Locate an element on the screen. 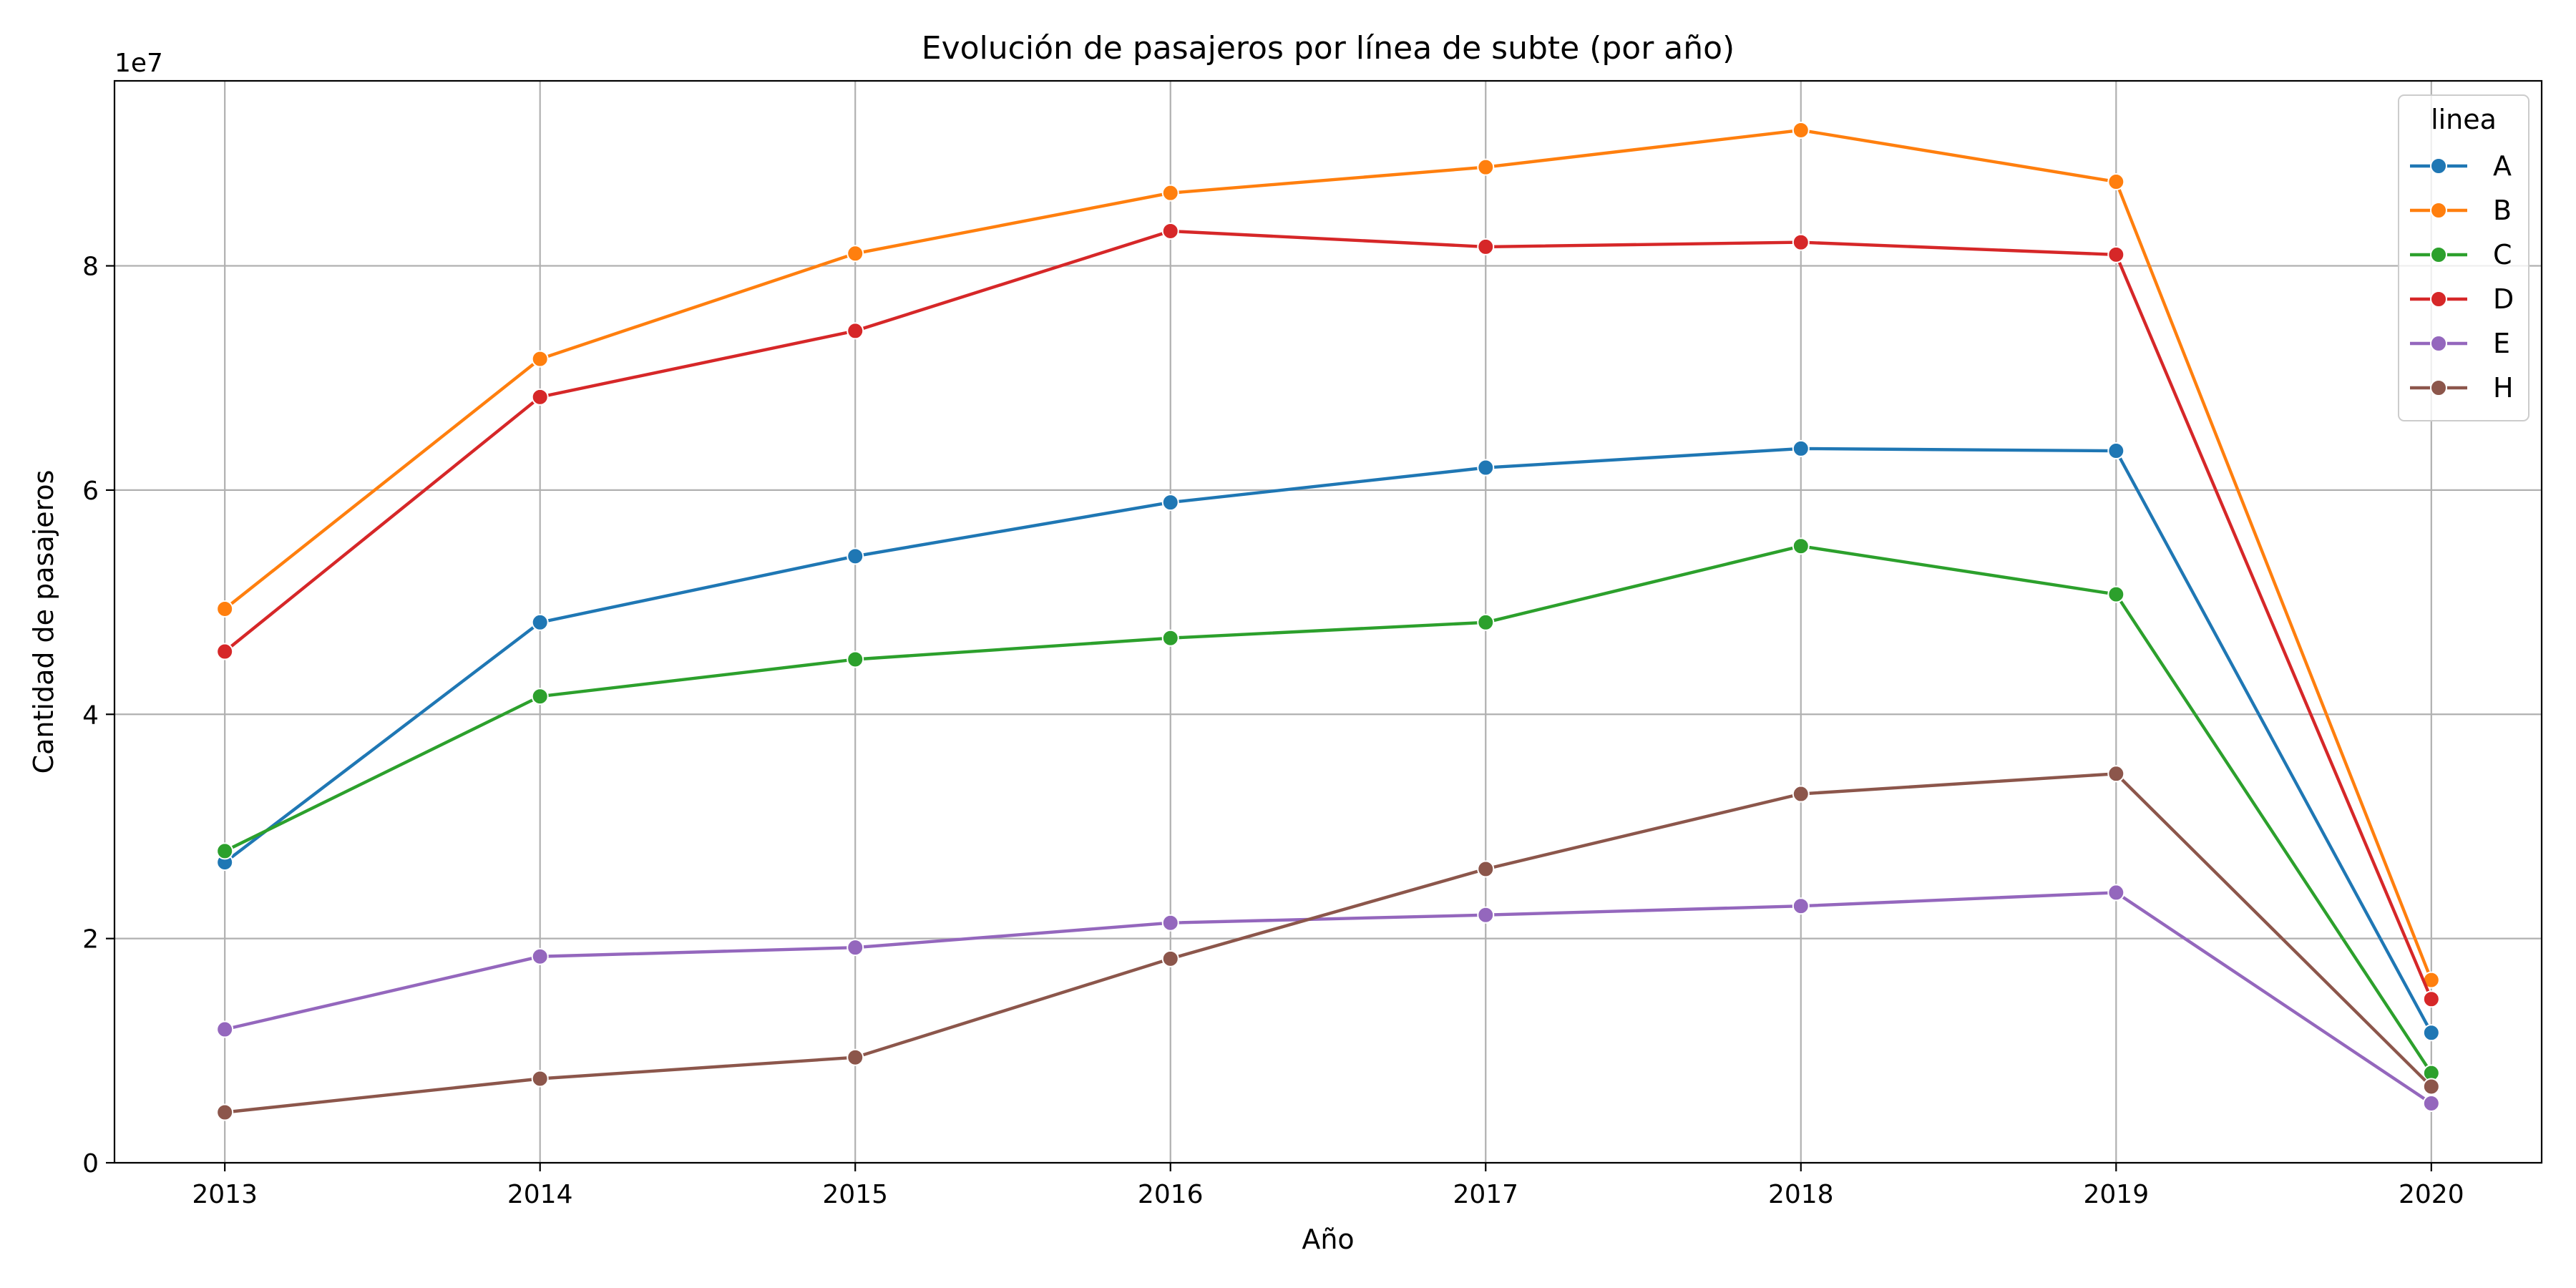  x-tick-label: 2016 is located at coordinates (1171, 1194).